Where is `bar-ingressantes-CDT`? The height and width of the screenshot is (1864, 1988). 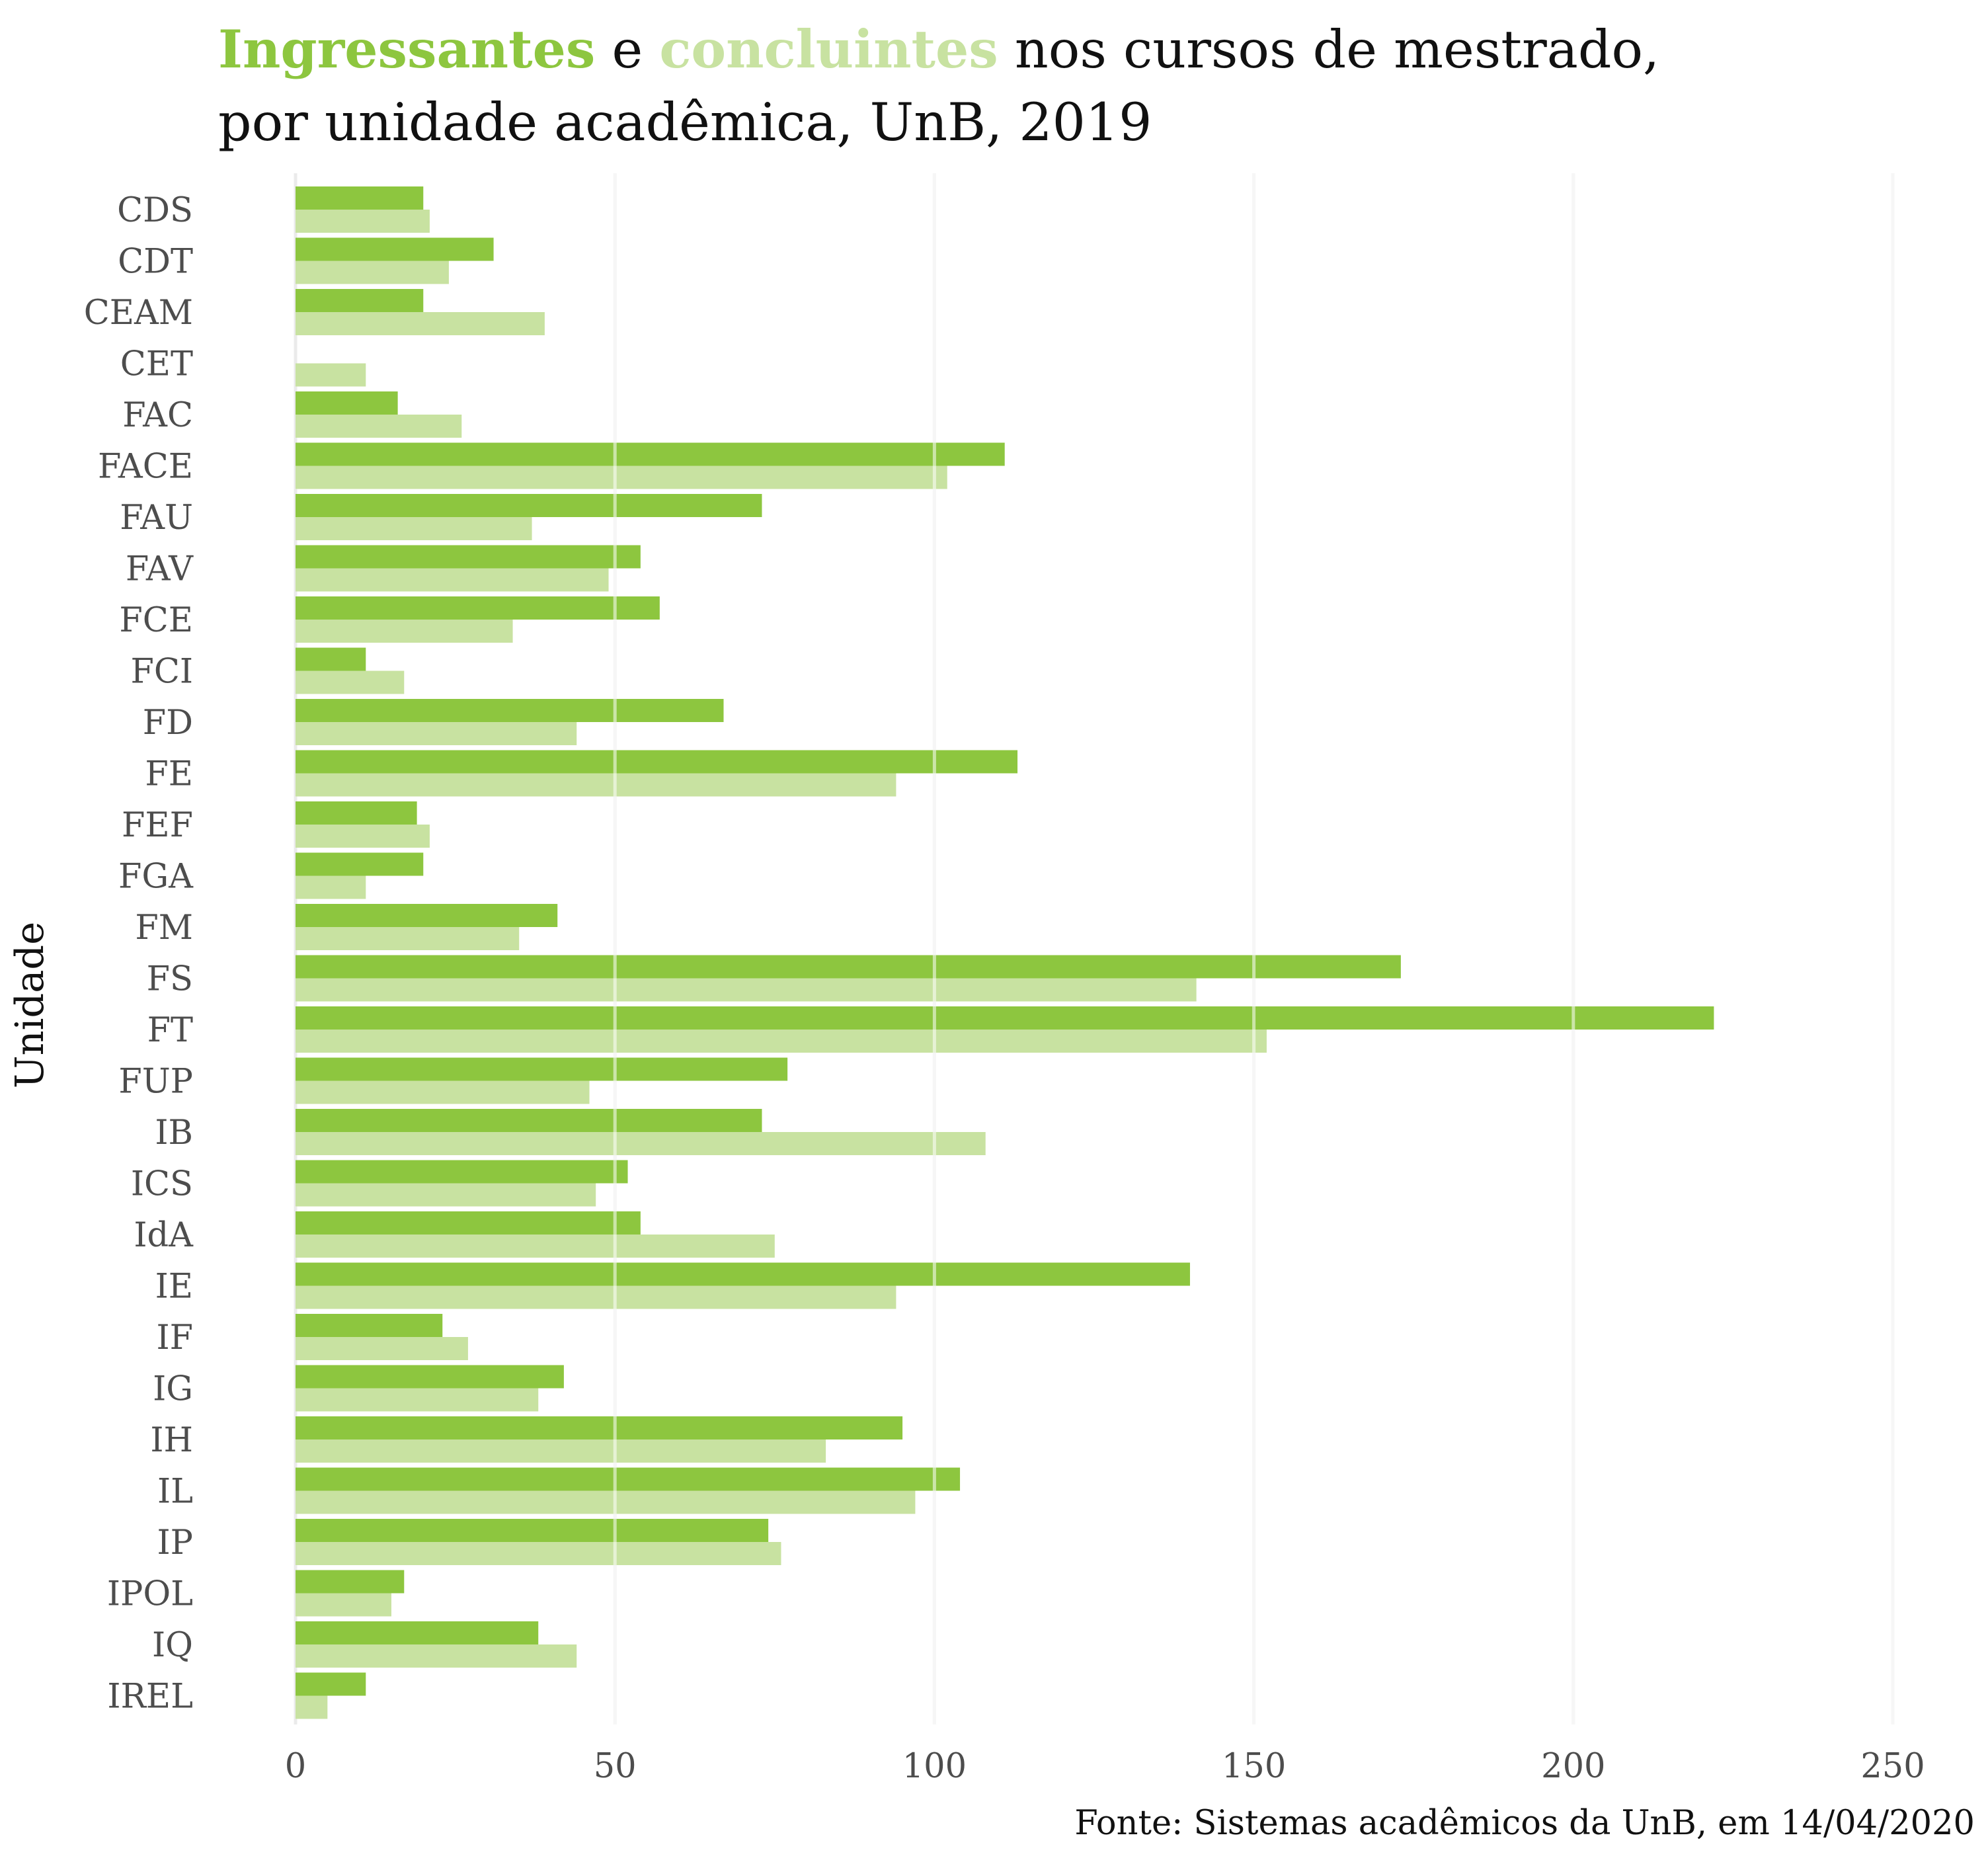
bar-ingressantes-CDT is located at coordinates (395, 249).